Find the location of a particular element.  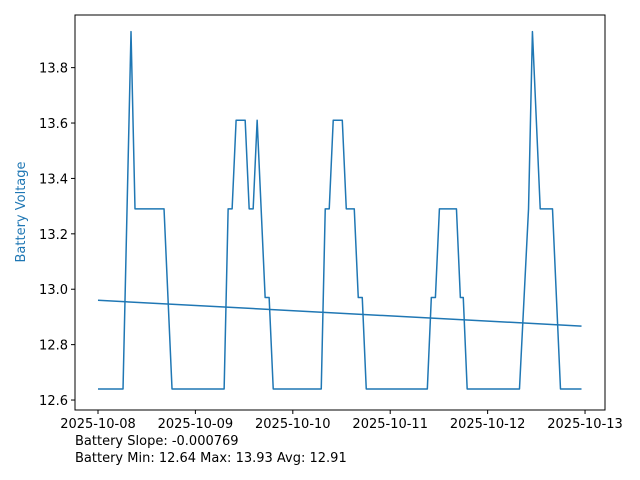

x-tick-label: 2025-10-13 is located at coordinates (585, 424).